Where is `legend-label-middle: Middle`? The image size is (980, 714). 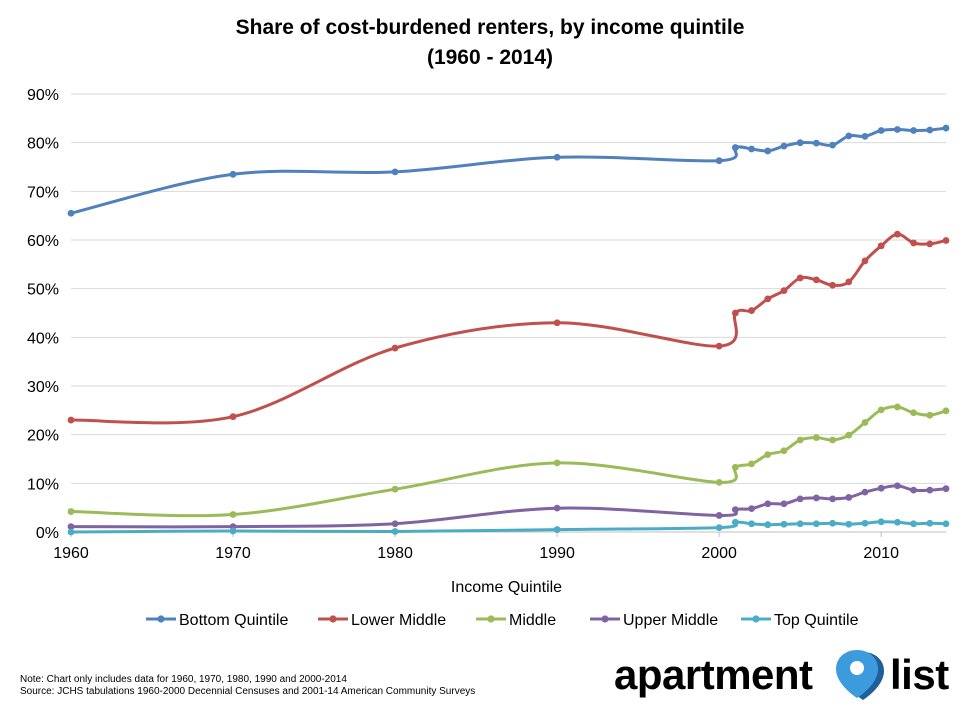
legend-label-middle: Middle is located at coordinates (532, 620).